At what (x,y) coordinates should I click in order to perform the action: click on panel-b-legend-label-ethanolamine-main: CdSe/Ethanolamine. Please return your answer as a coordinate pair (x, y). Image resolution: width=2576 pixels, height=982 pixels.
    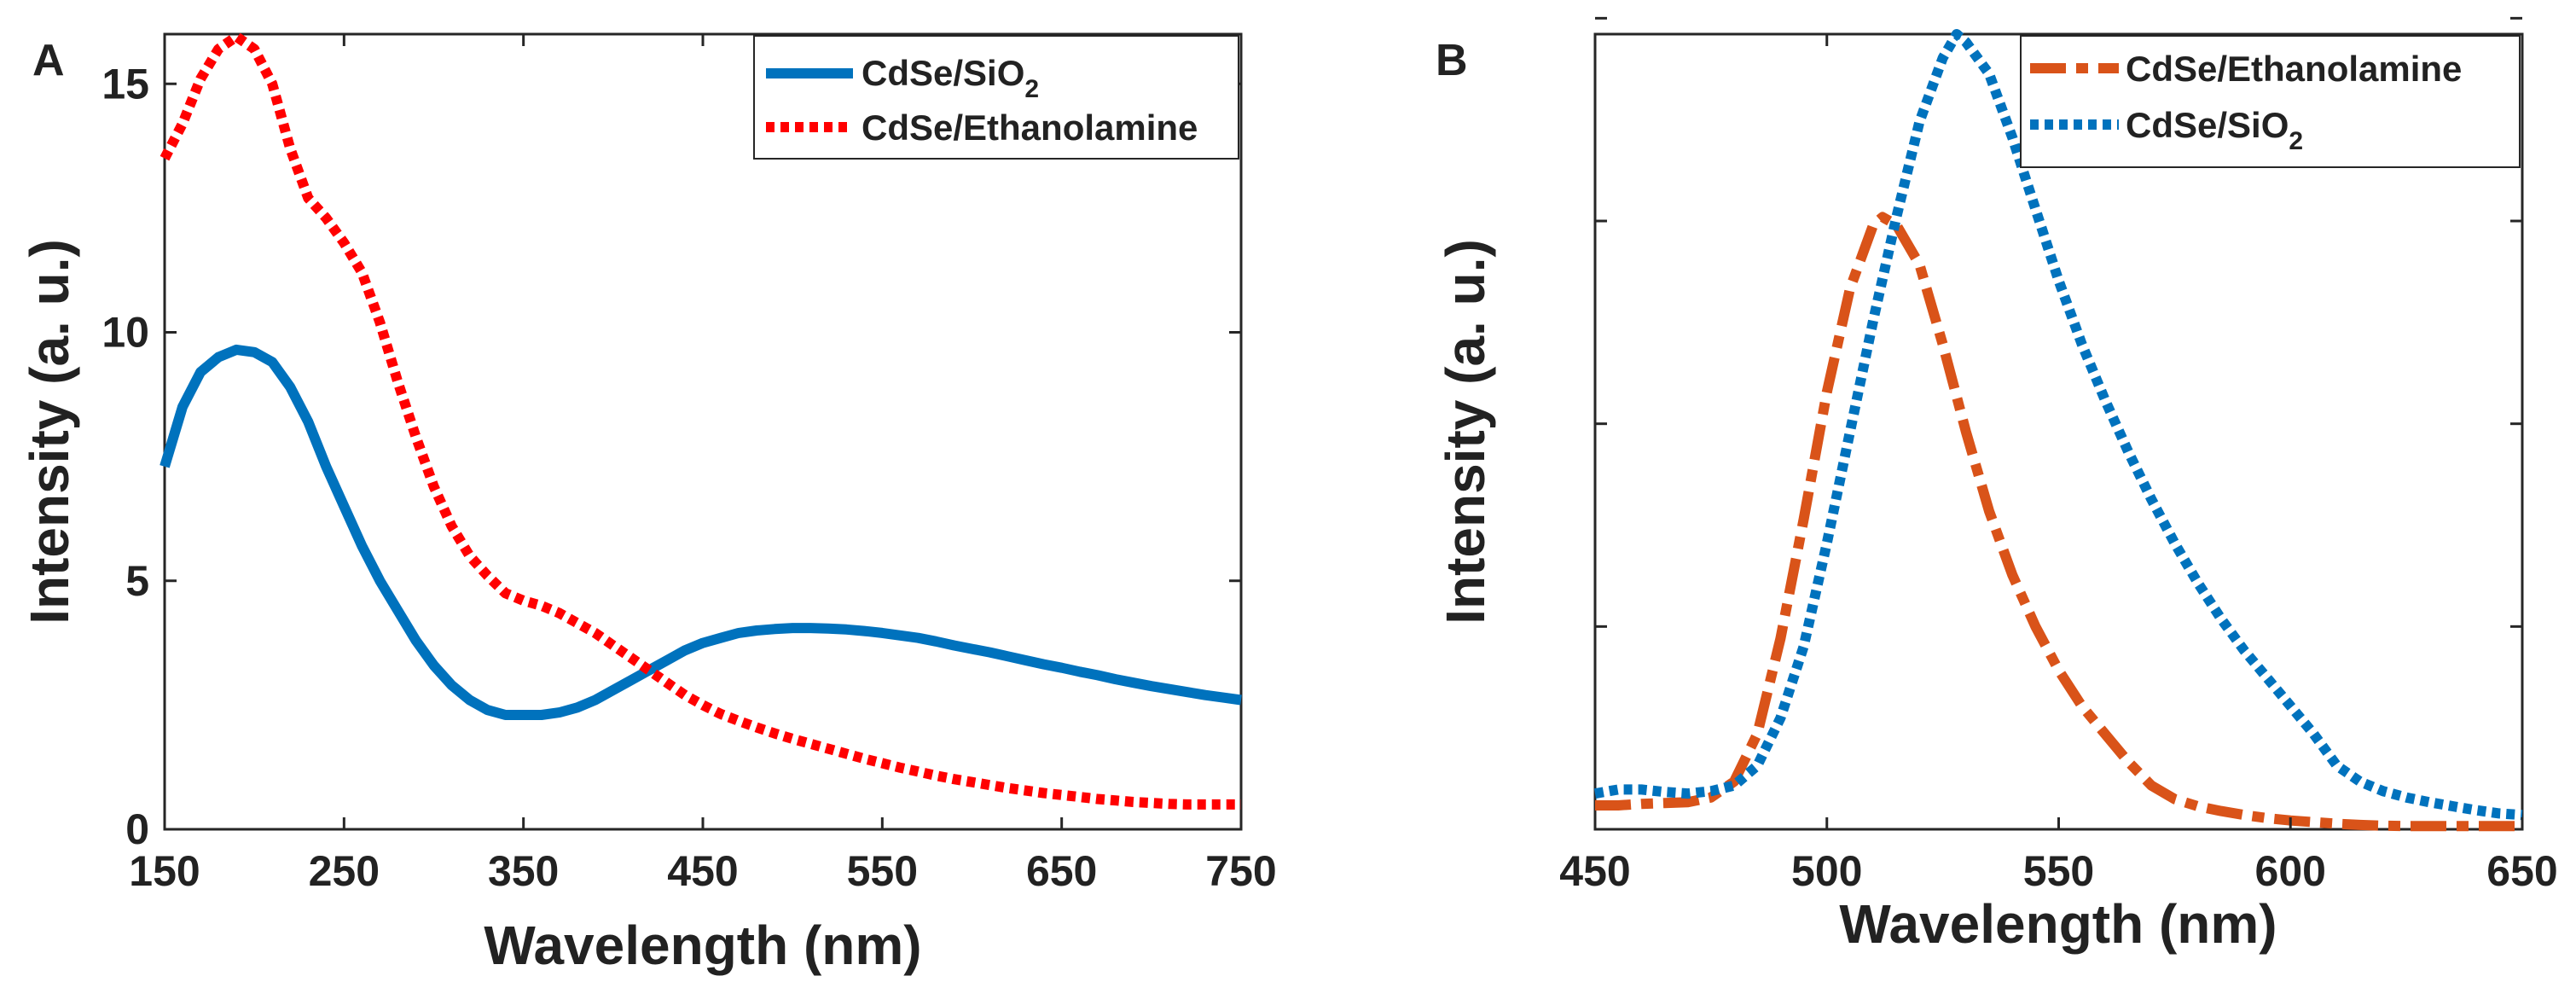
    Looking at the image, I should click on (2294, 69).